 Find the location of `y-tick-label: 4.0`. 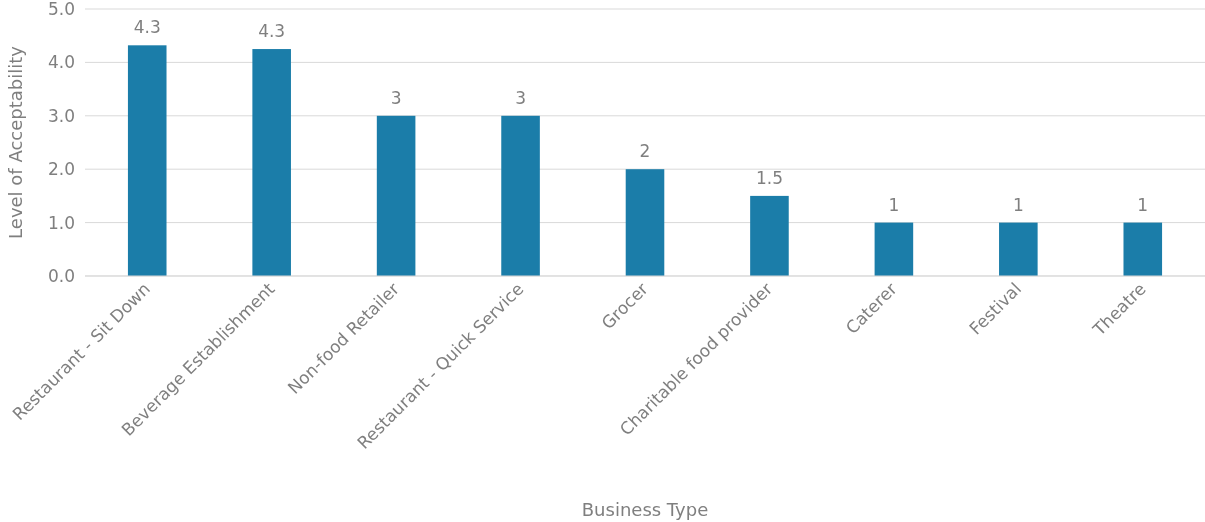

y-tick-label: 4.0 is located at coordinates (61, 62).